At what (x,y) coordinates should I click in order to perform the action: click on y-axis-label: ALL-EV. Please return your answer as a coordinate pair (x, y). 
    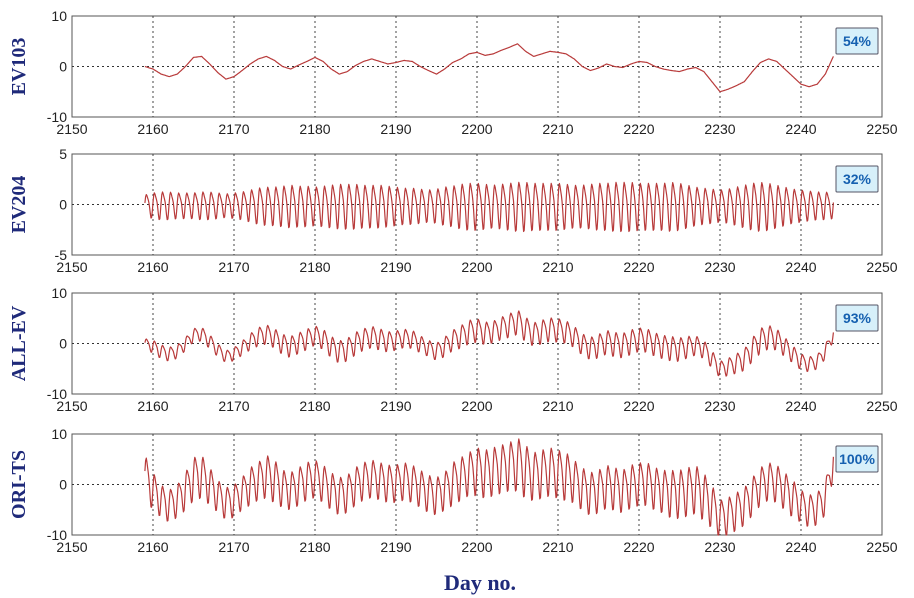
    Looking at the image, I should click on (19, 343).